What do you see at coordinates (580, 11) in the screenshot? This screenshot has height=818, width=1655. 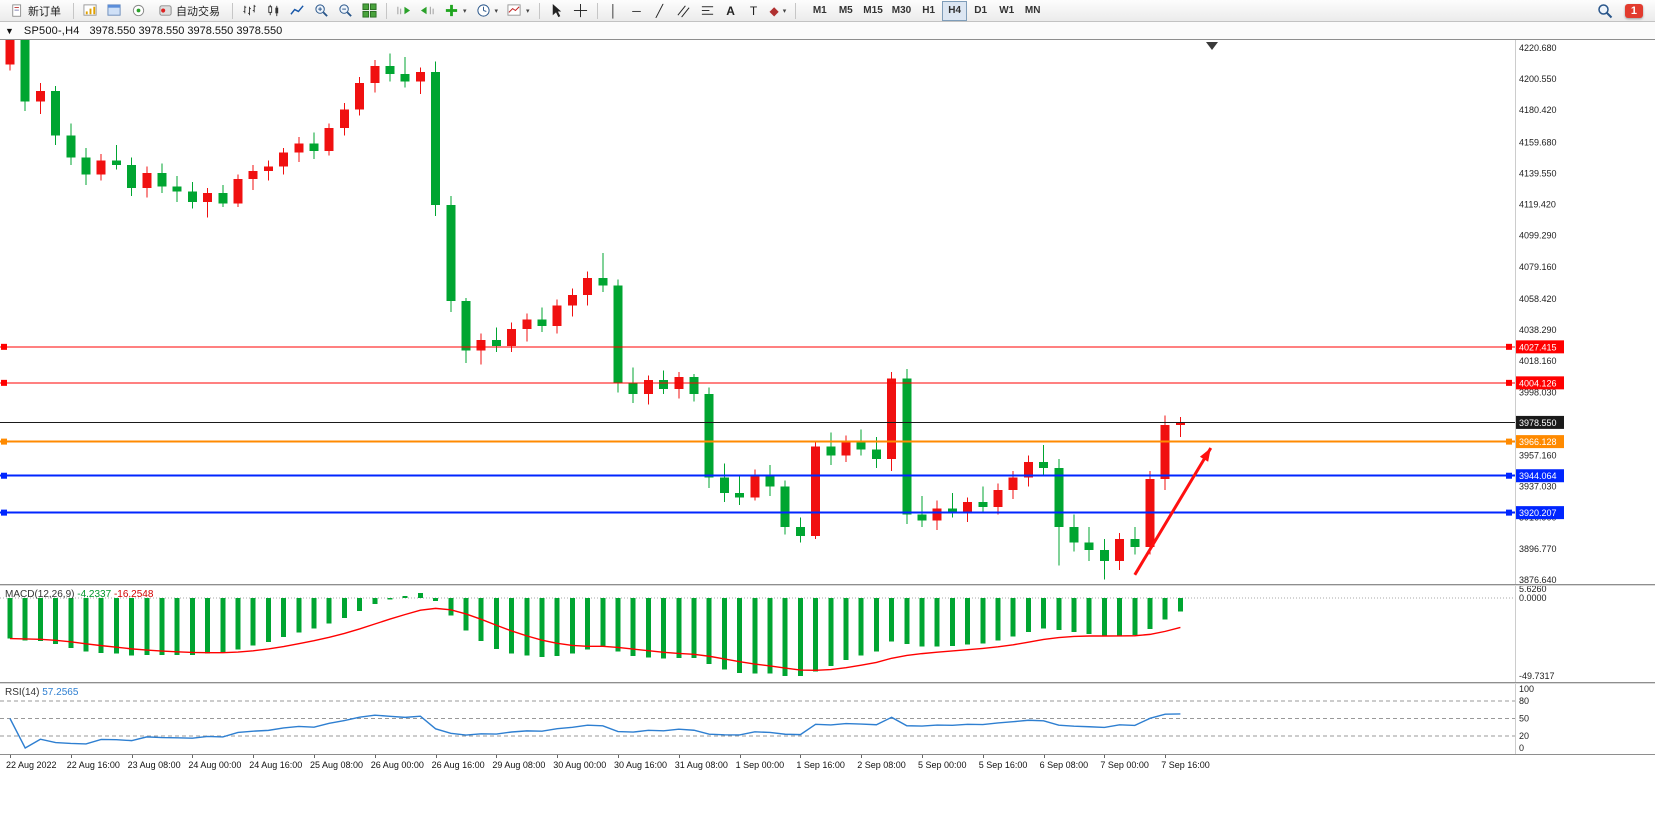 I see `crosshair-button` at bounding box center [580, 11].